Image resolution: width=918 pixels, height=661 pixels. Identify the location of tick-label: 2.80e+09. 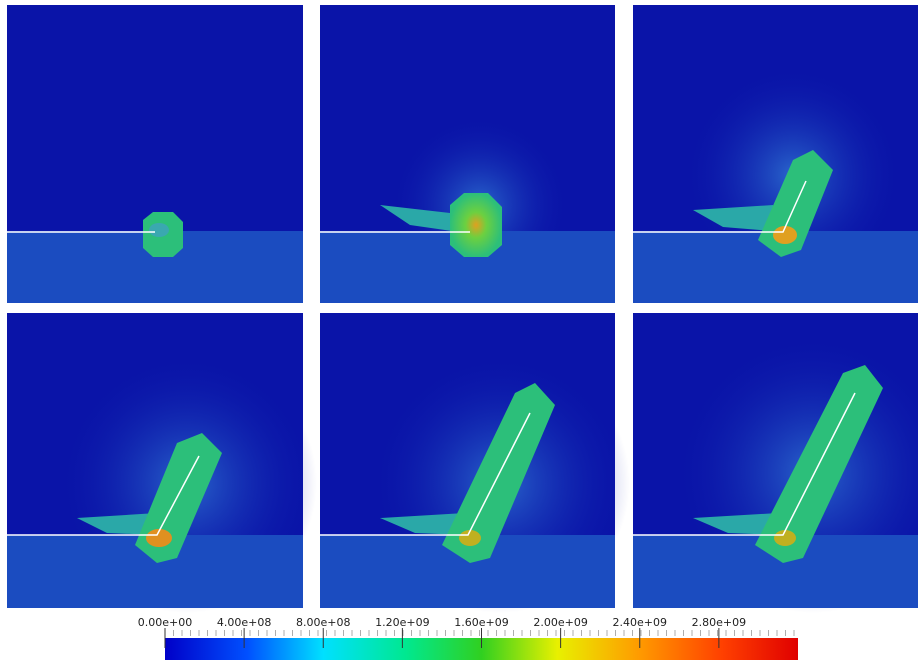
(719, 622).